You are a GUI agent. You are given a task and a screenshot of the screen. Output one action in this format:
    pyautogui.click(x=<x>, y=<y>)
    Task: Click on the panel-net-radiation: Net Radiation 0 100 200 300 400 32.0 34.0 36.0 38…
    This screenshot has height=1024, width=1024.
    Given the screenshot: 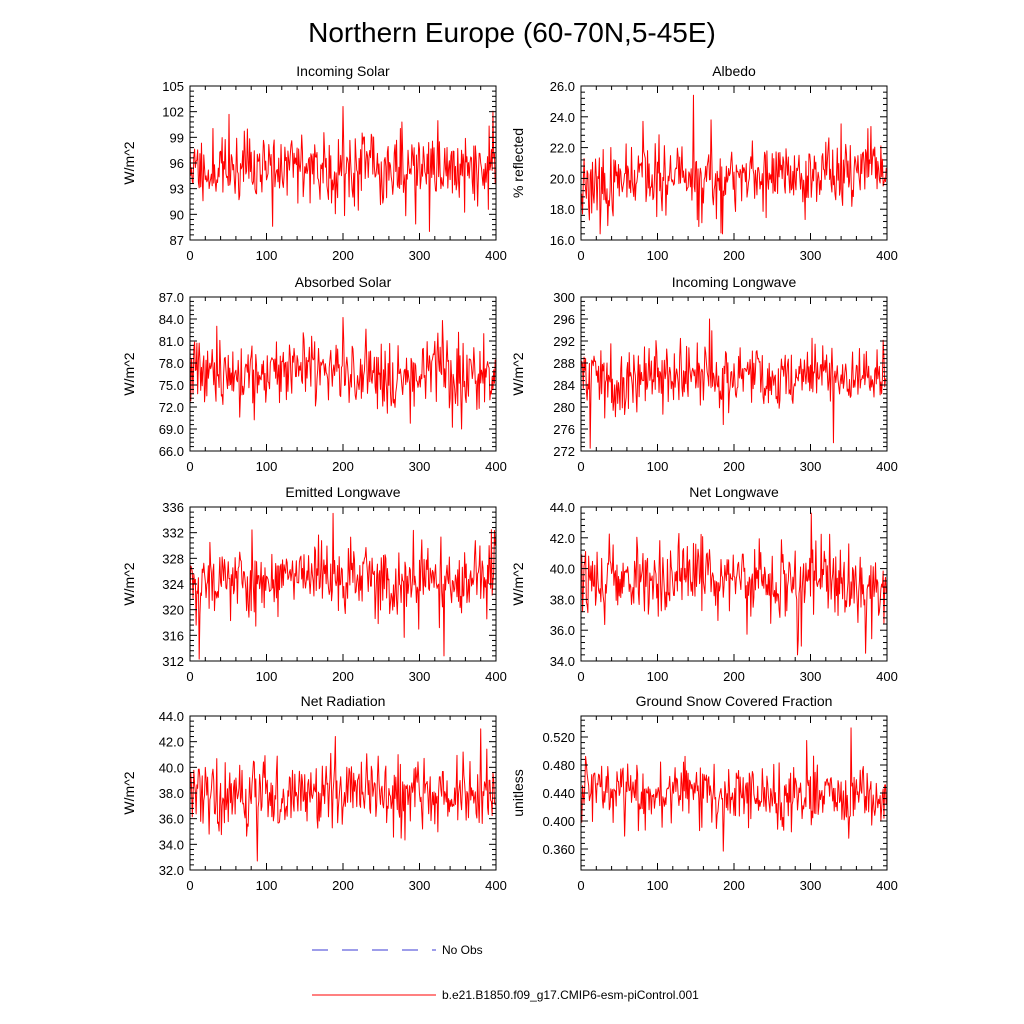 What is the action you would take?
    pyautogui.click(x=314, y=793)
    